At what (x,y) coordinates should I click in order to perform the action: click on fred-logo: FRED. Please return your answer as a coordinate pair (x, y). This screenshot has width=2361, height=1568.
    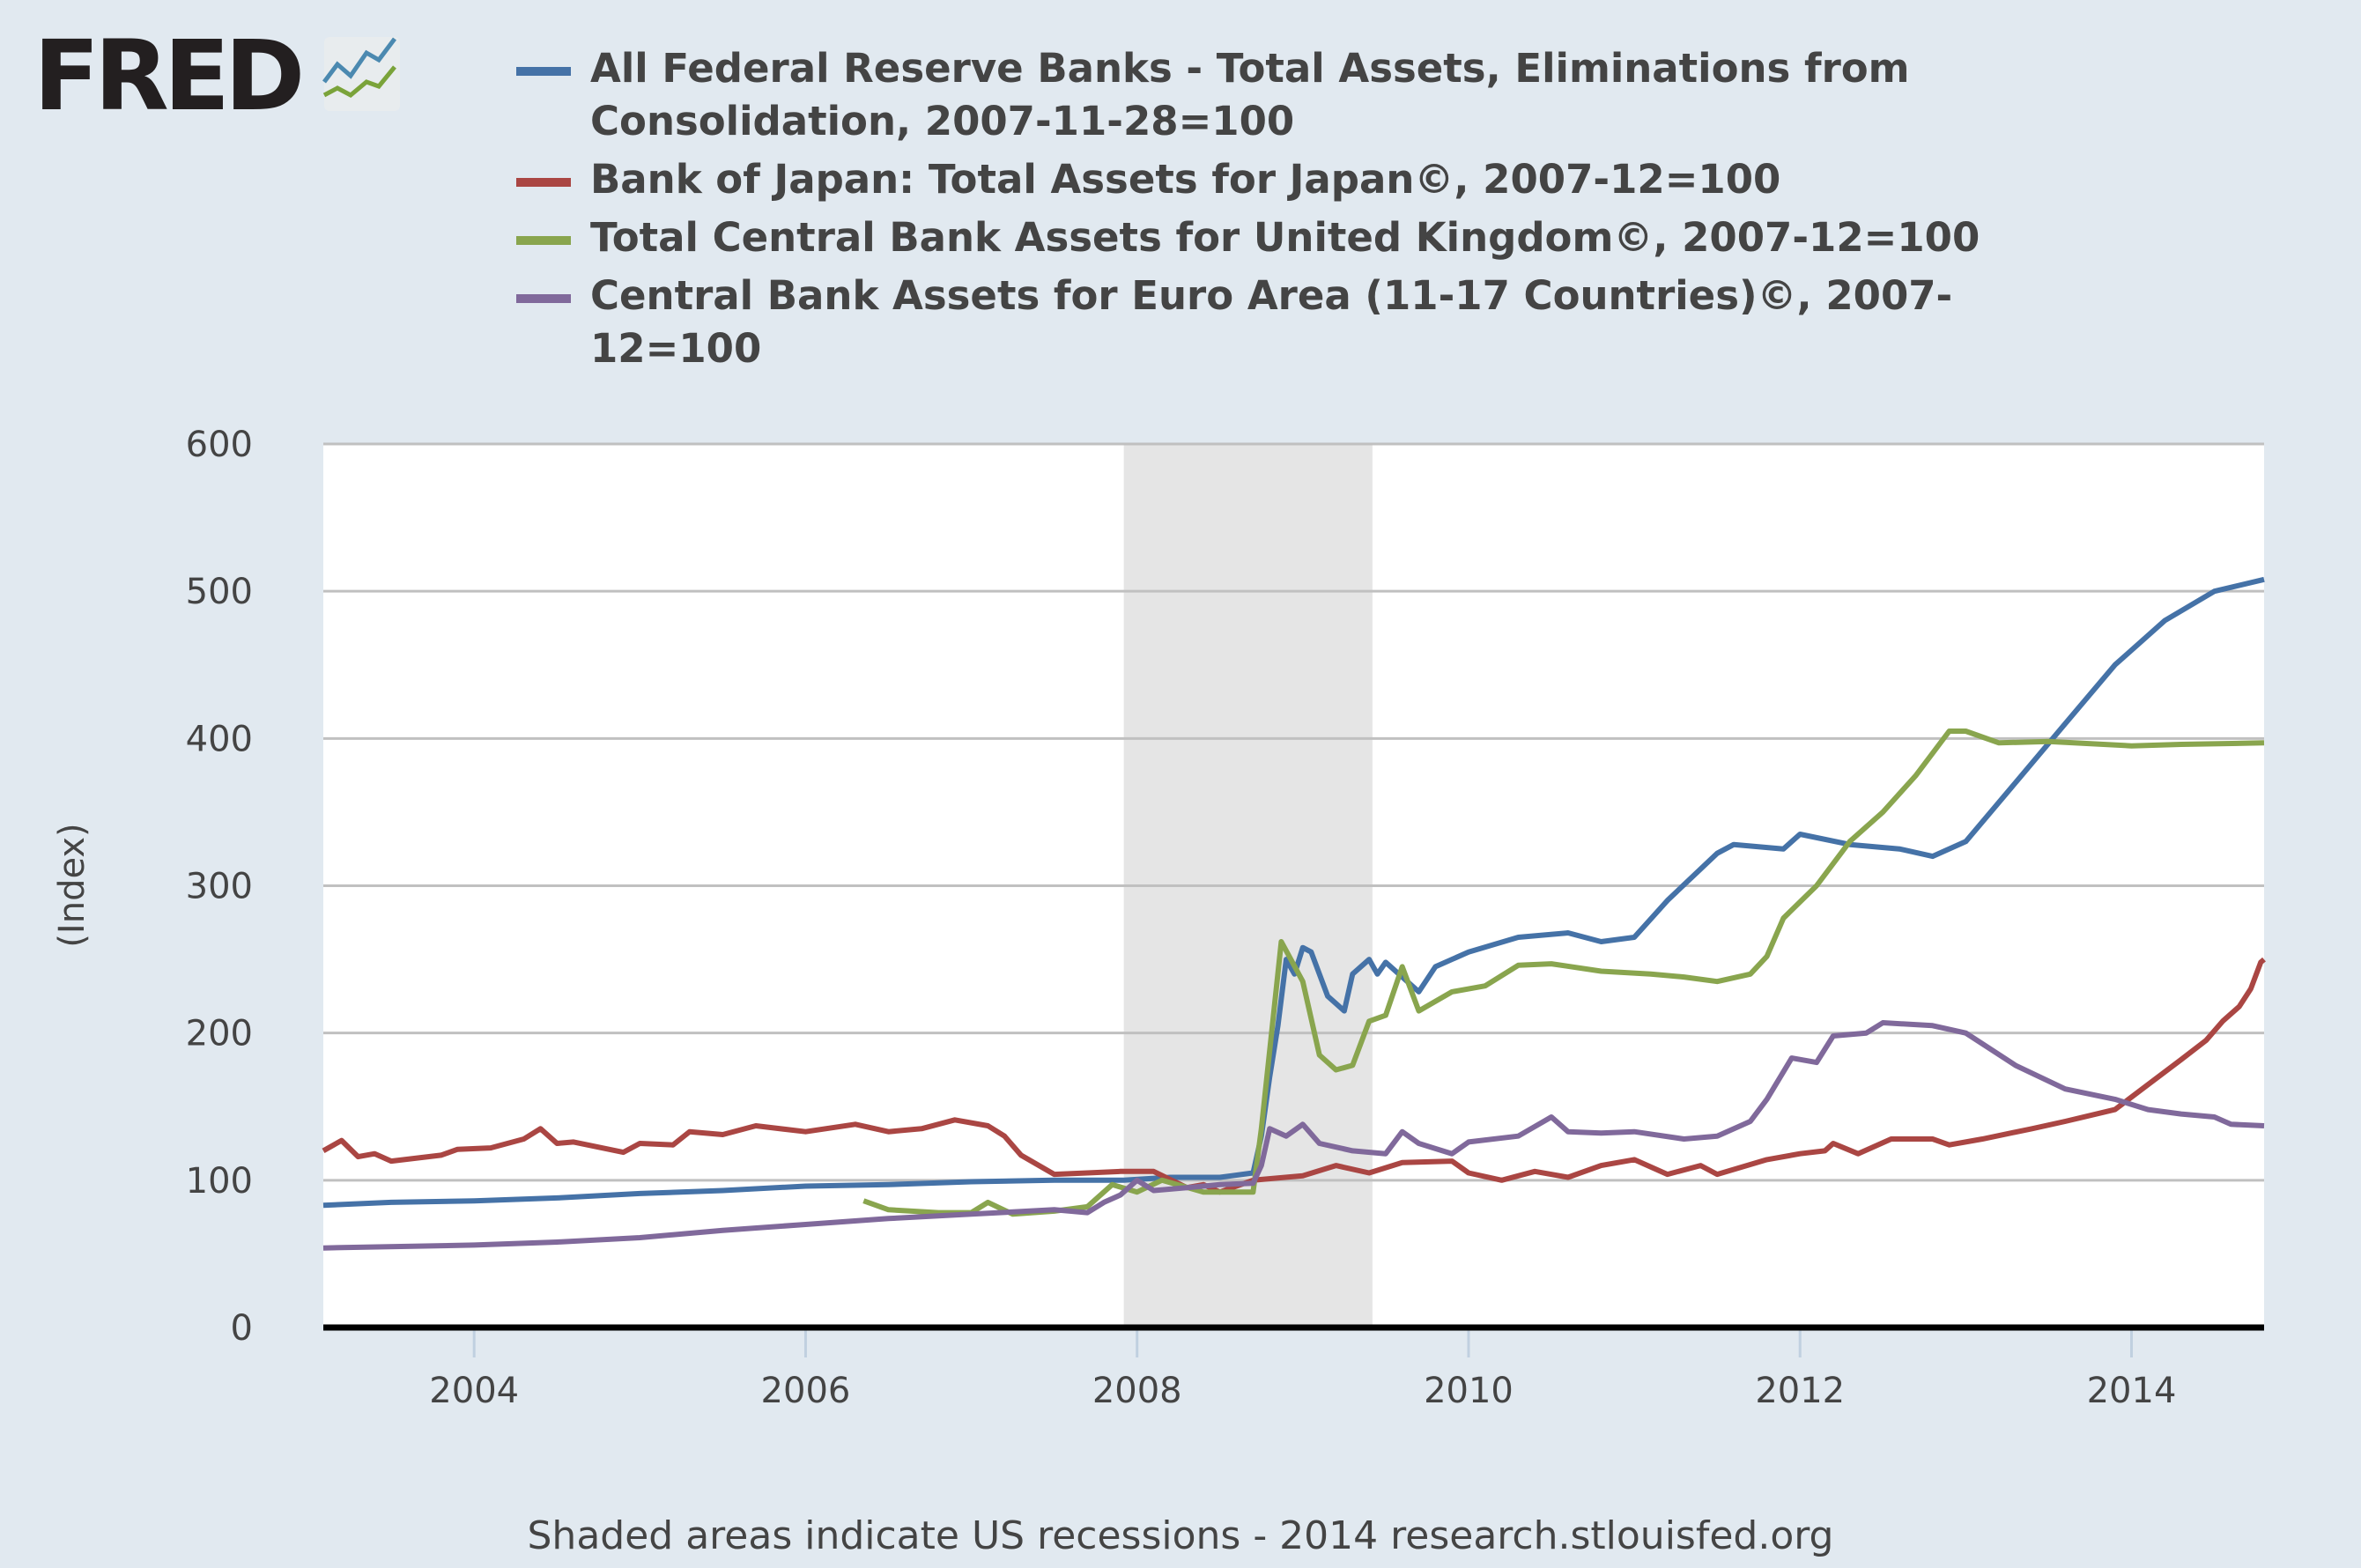
    Looking at the image, I should click on (222, 75).